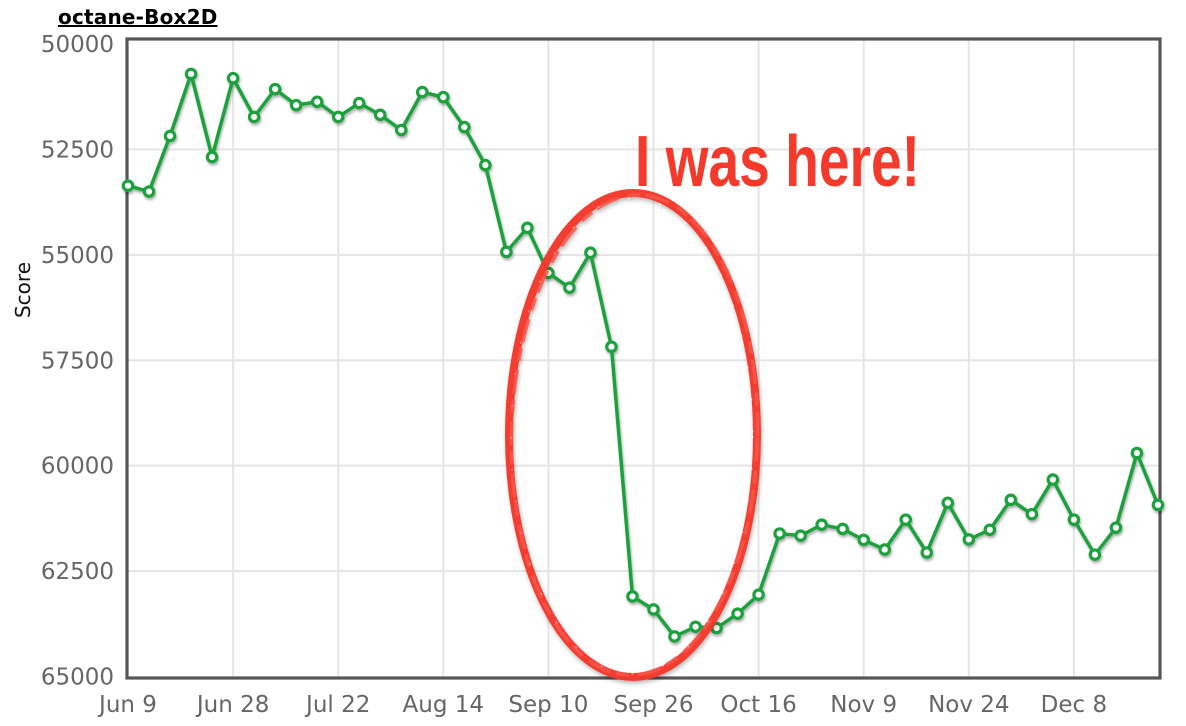 Image resolution: width=1186 pixels, height=726 pixels. Describe the element at coordinates (758, 705) in the screenshot. I see `x-tick-label: Oct 16` at that location.